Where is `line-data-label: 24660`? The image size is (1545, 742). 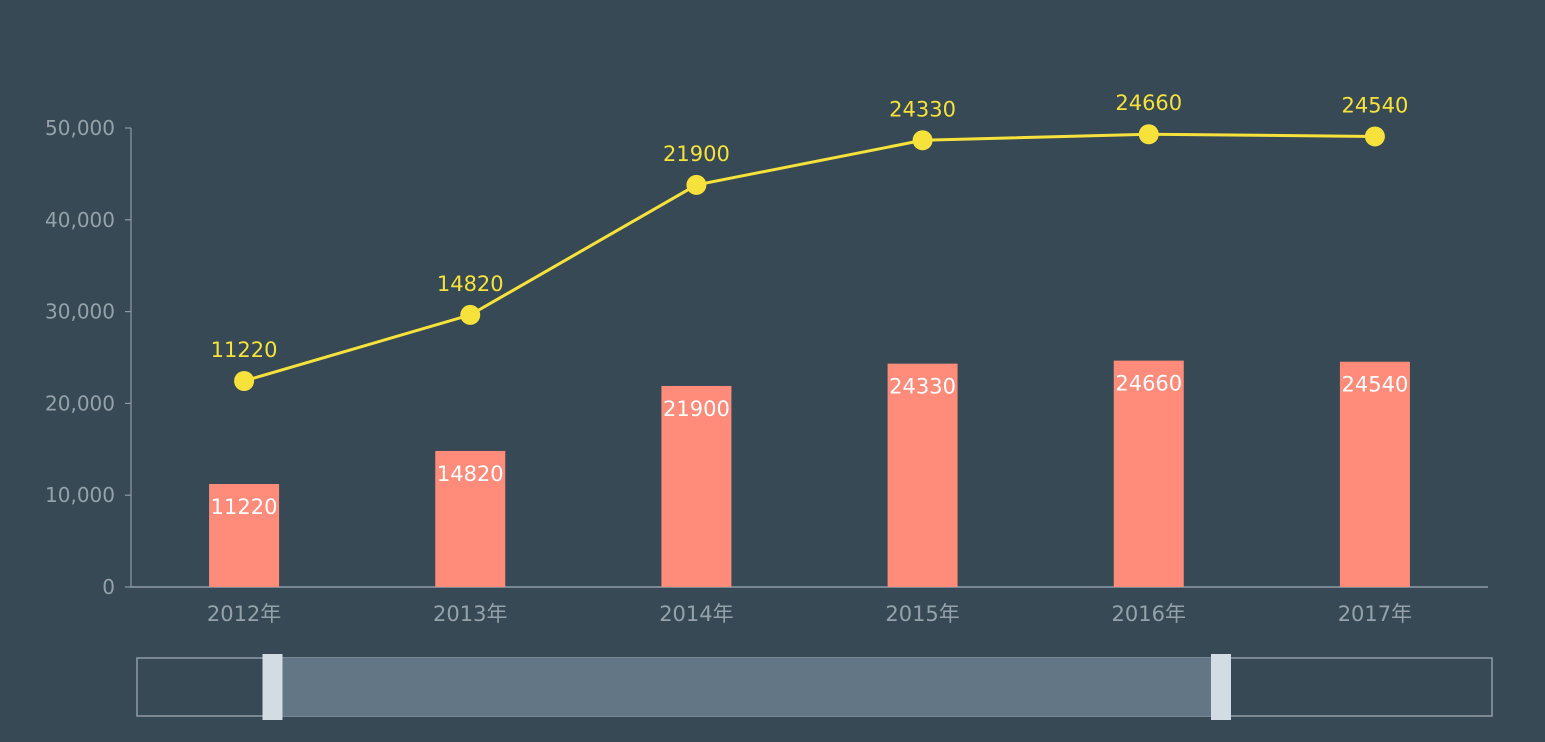 line-data-label: 24660 is located at coordinates (1148, 103).